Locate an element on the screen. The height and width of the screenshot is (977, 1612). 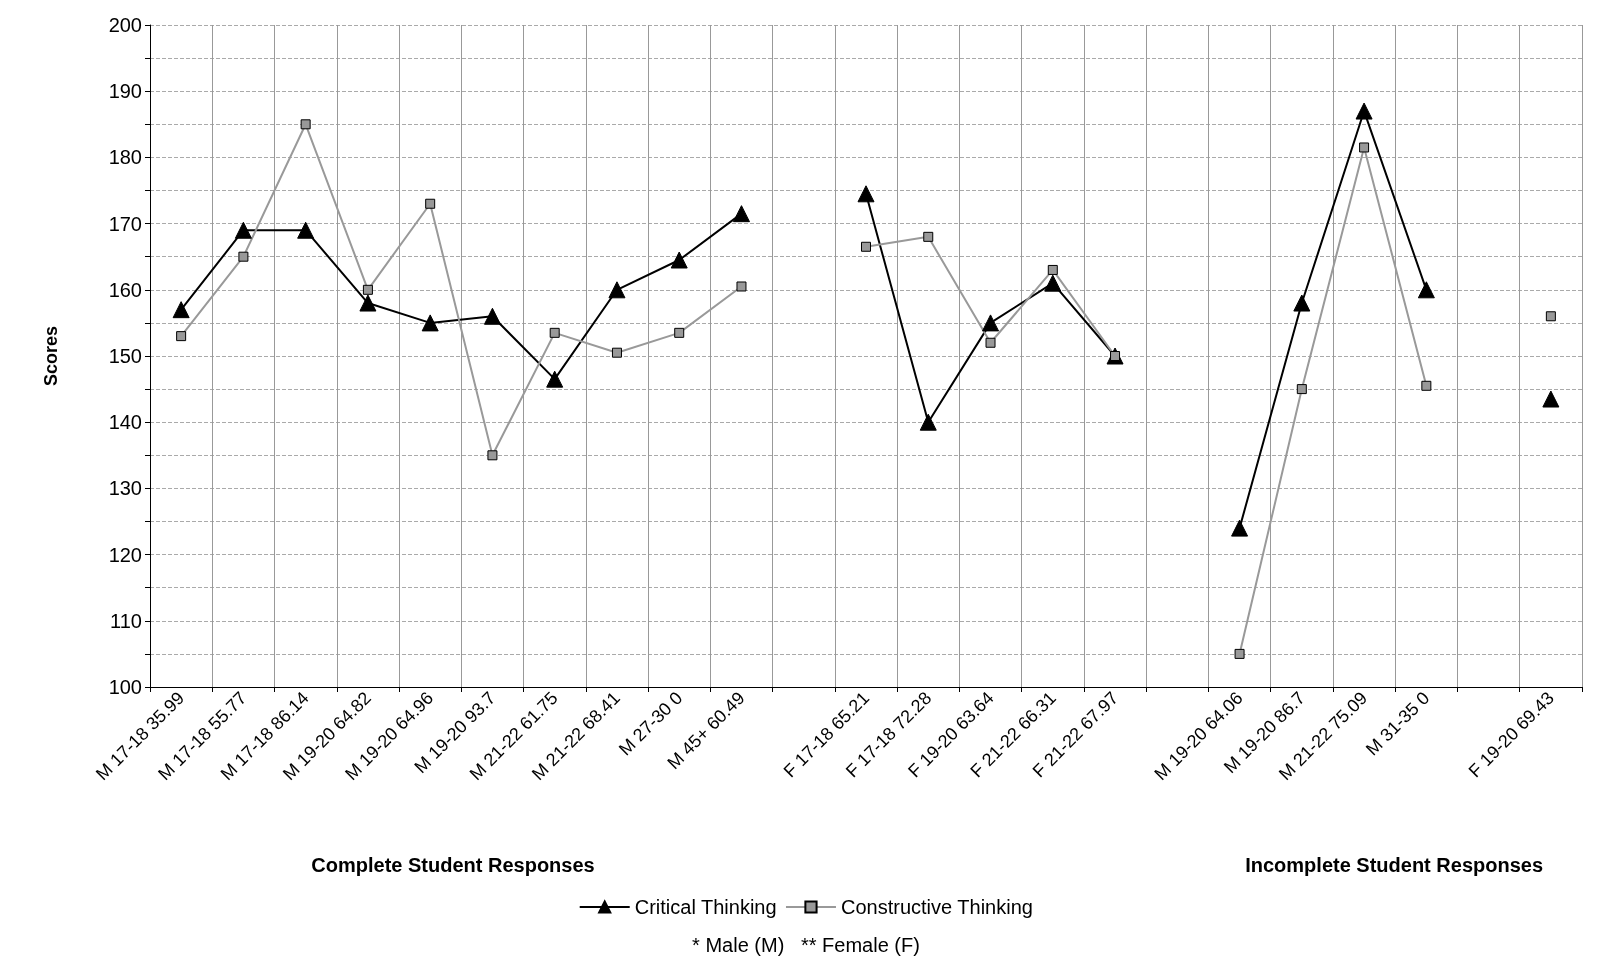
y-tick-label: 100 is located at coordinates (125, 687).